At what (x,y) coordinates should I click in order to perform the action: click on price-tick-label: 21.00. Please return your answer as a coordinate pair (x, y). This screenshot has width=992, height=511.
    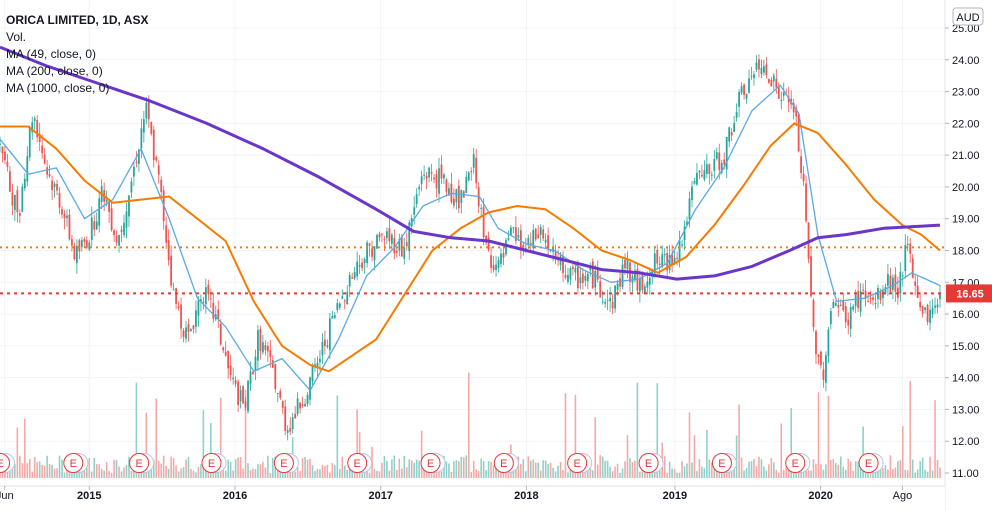
    Looking at the image, I should click on (966, 156).